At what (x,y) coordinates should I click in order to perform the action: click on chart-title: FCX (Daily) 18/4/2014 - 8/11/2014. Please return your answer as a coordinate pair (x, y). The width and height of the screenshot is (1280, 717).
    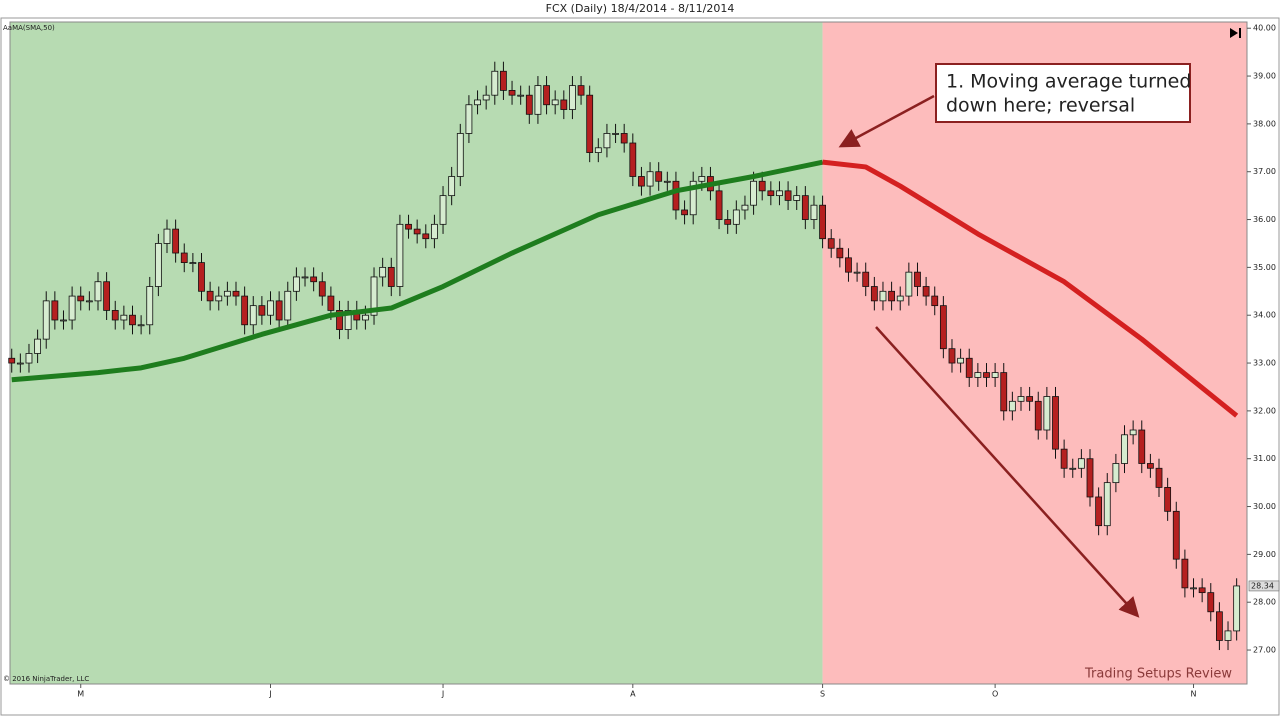
    Looking at the image, I should click on (640, 8).